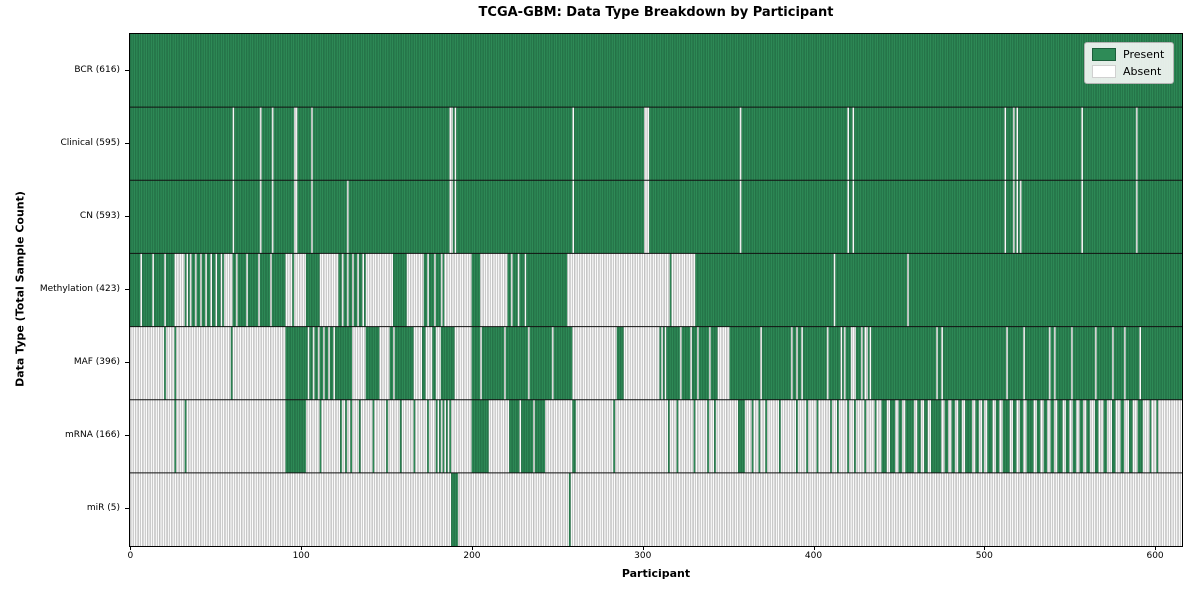 This screenshot has width=1200, height=600. Describe the element at coordinates (127, 363) in the screenshot. I see `y-tick-mark` at that location.